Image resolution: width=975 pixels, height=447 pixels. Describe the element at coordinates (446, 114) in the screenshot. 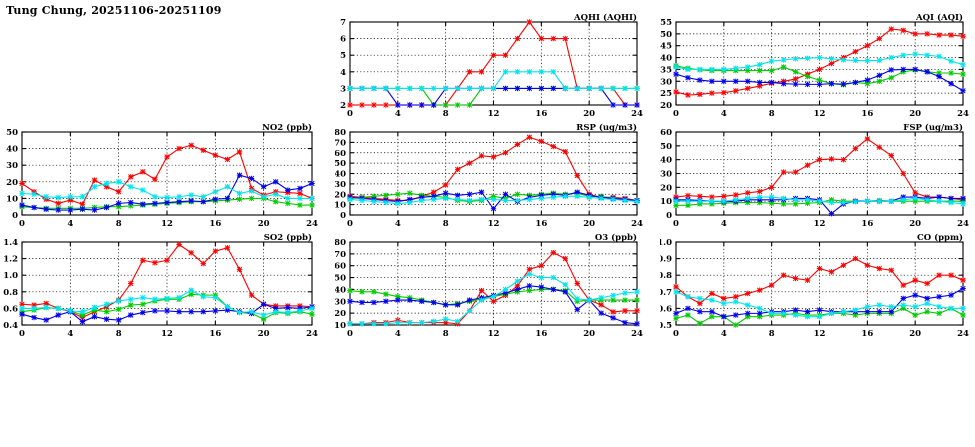

I see `x-tick-label: 8` at that location.